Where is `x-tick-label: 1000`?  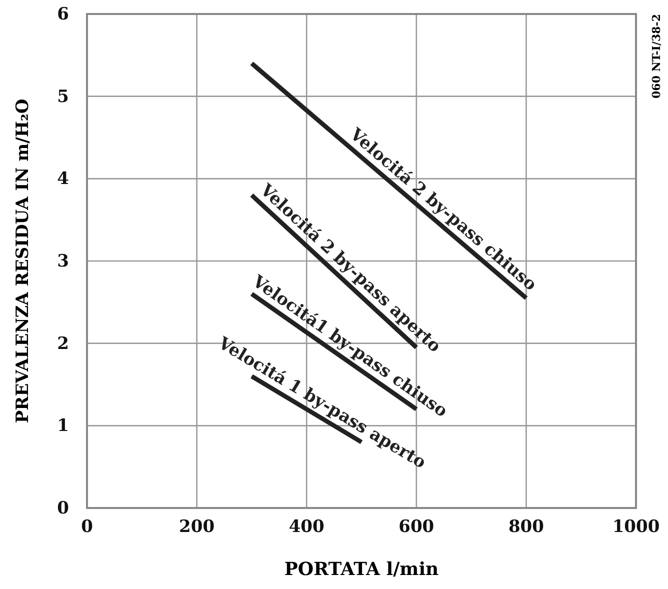
x-tick-label: 1000 is located at coordinates (636, 527).